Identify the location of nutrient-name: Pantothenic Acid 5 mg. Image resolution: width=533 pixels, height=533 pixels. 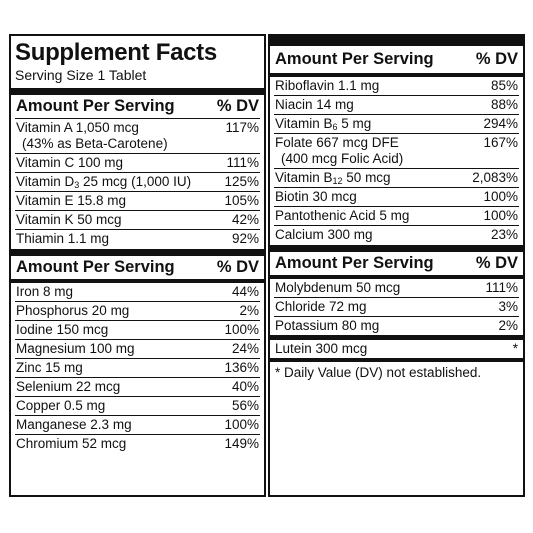
(371, 216).